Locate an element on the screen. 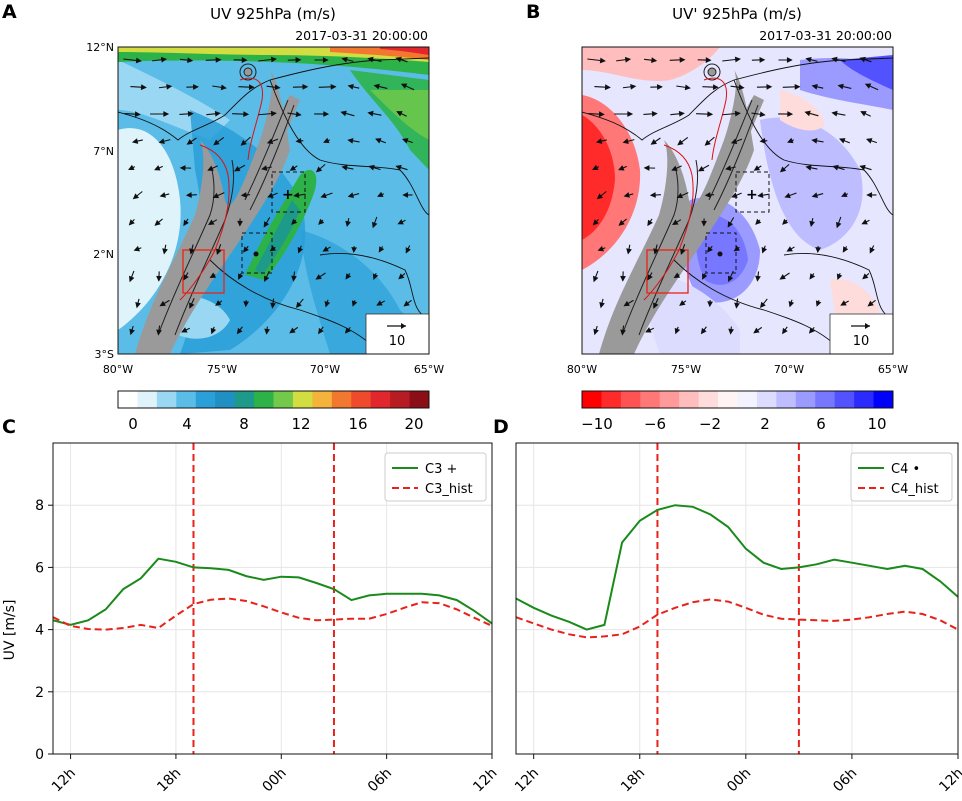  lon-tick: 65°W is located at coordinates (893, 369).